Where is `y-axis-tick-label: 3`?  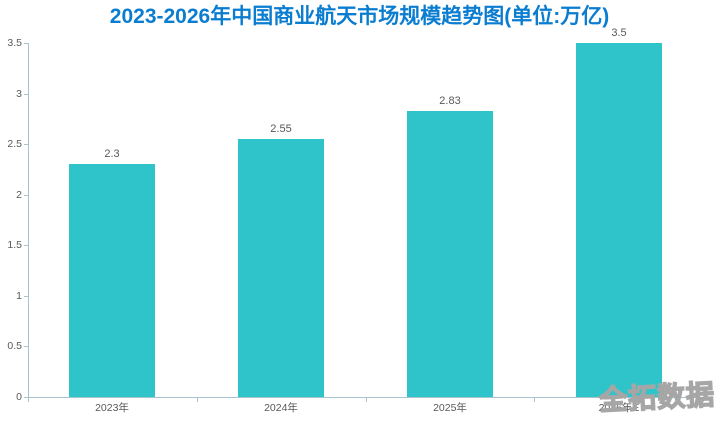
y-axis-tick-label: 3 is located at coordinates (19, 94).